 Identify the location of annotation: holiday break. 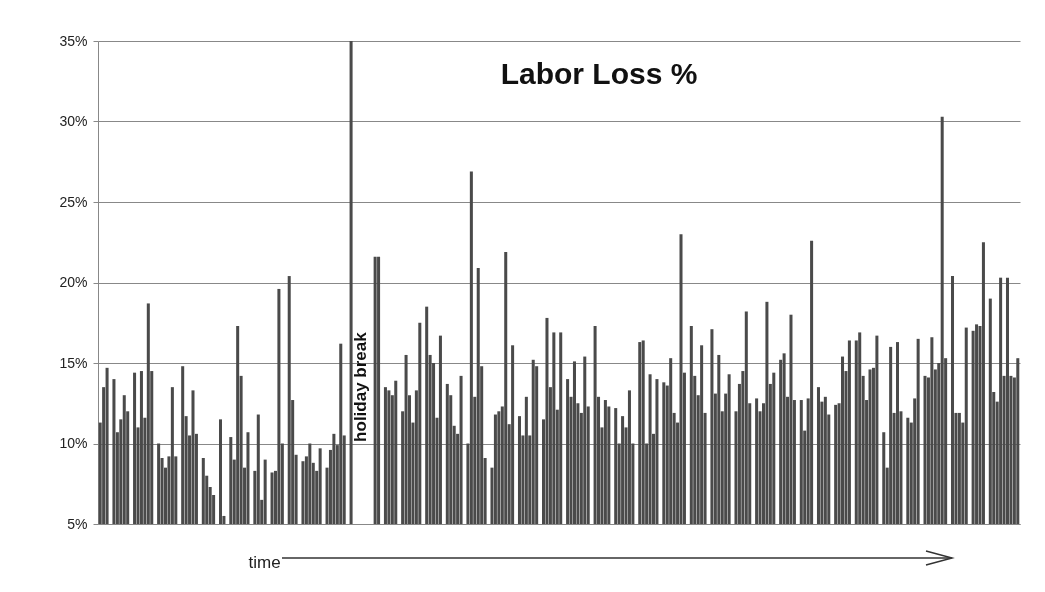
(361, 386).